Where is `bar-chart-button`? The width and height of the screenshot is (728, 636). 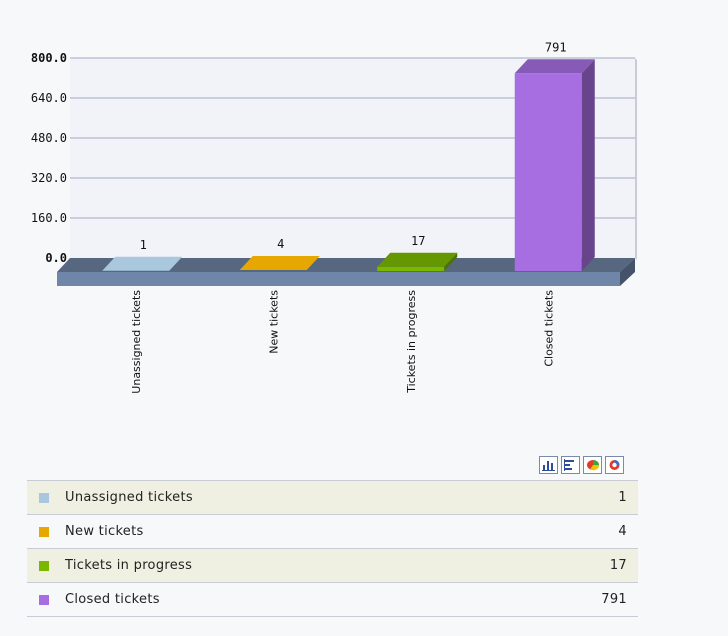
bar-chart-button is located at coordinates (548, 465).